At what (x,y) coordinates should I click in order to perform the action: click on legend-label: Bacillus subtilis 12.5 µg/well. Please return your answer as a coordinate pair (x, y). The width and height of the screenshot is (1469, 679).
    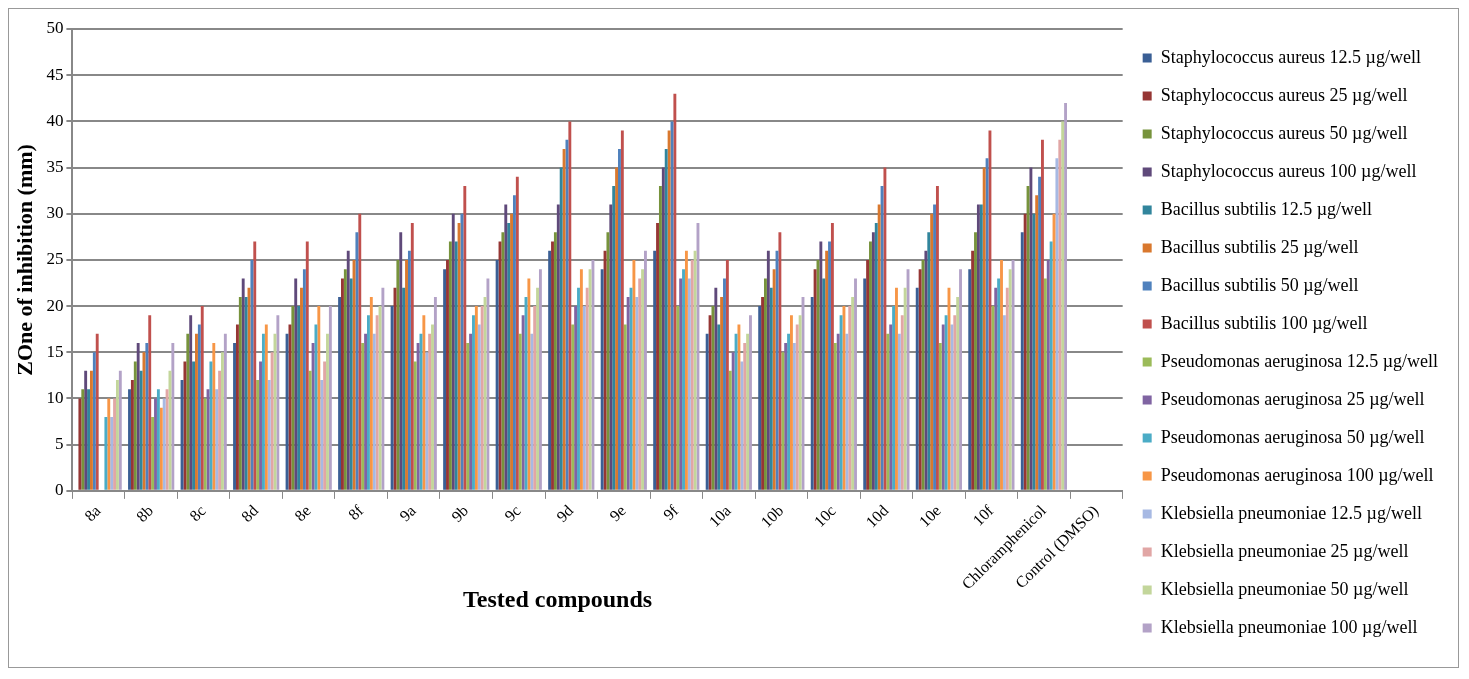
    Looking at the image, I should click on (1266, 208).